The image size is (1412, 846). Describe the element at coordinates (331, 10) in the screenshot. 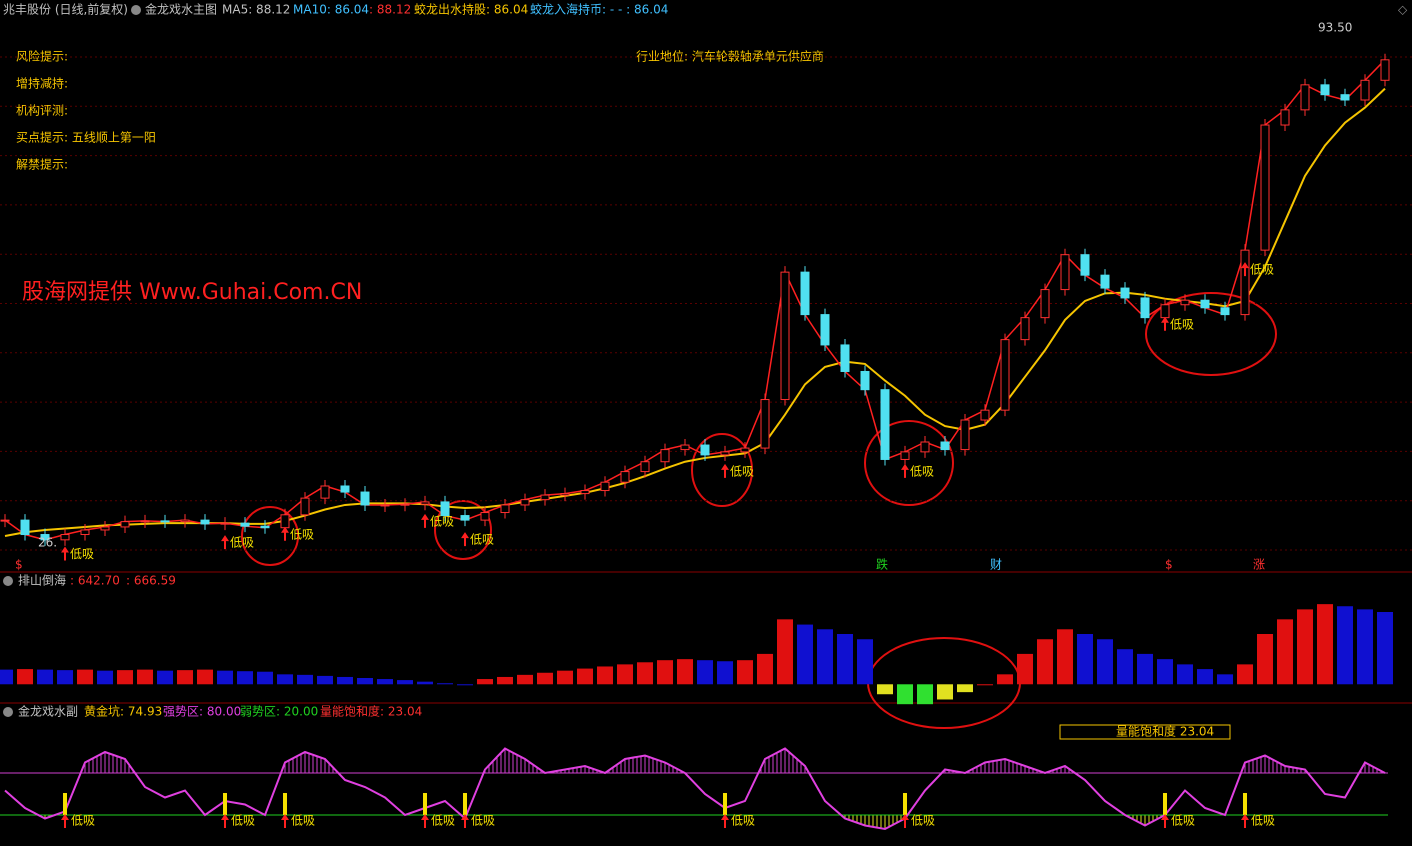

I see `ma10: MA10: 86.04` at that location.